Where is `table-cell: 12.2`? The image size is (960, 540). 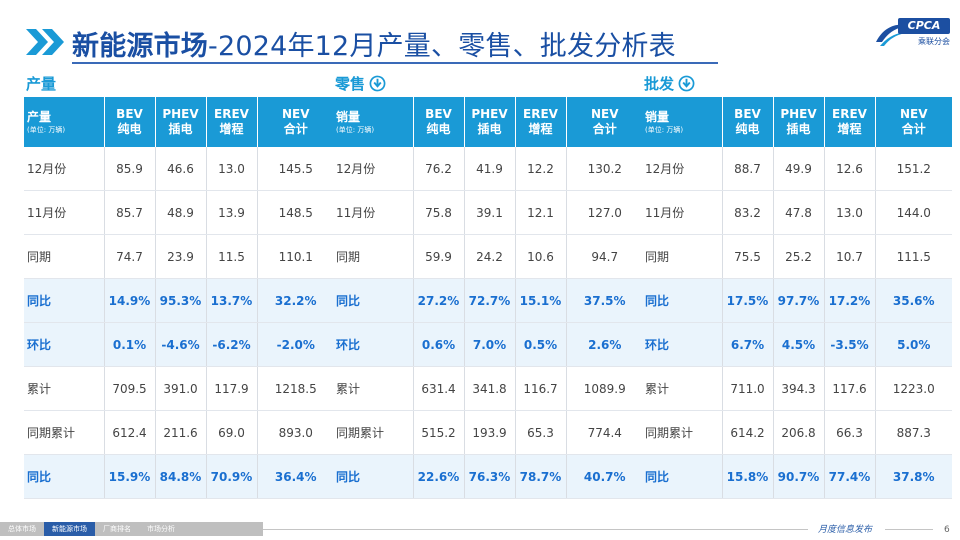 table-cell: 12.2 is located at coordinates (541, 169).